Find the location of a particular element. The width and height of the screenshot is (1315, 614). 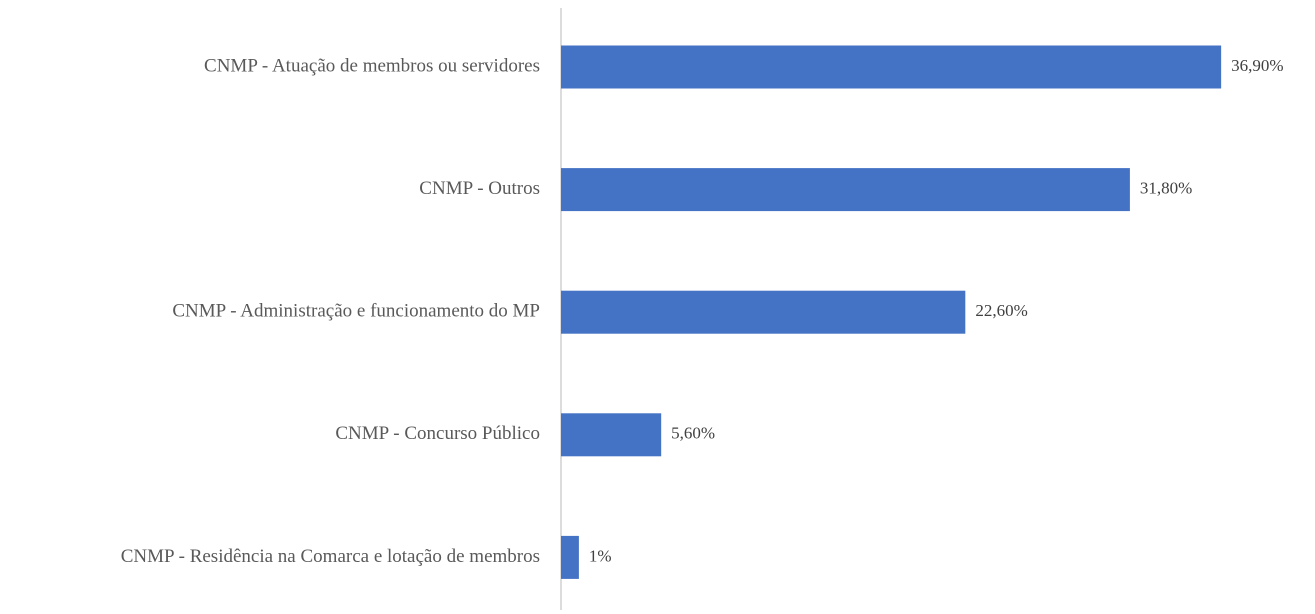

category-label: CNMP - Outros is located at coordinates (479, 188).